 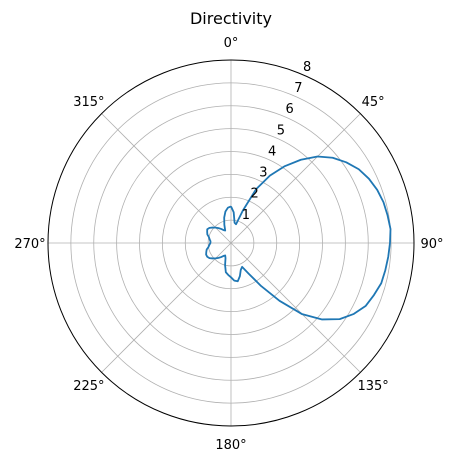 What do you see at coordinates (263, 173) in the screenshot?
I see `radial-tick-label-3: 3` at bounding box center [263, 173].